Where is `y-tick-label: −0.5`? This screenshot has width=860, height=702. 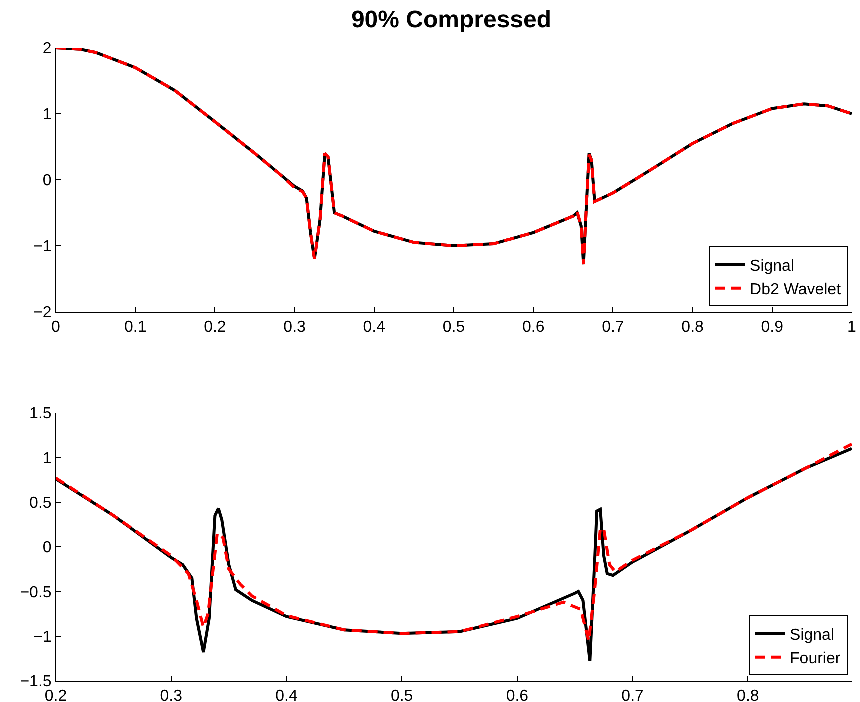
y-tick-label: −0.5 is located at coordinates (36, 593).